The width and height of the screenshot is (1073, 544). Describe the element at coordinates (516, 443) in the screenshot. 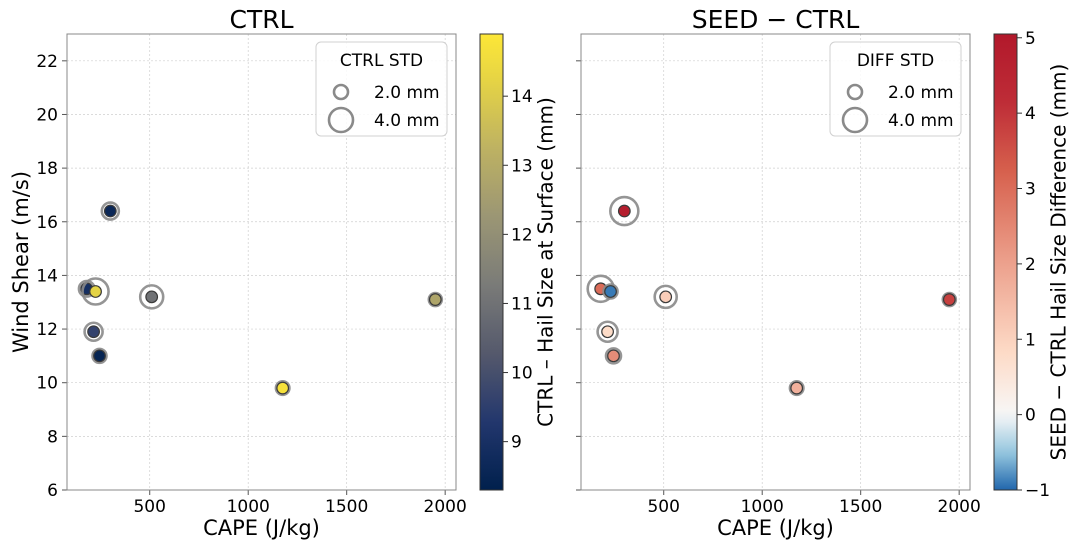

I see `colorbar-tick-label: 9` at that location.